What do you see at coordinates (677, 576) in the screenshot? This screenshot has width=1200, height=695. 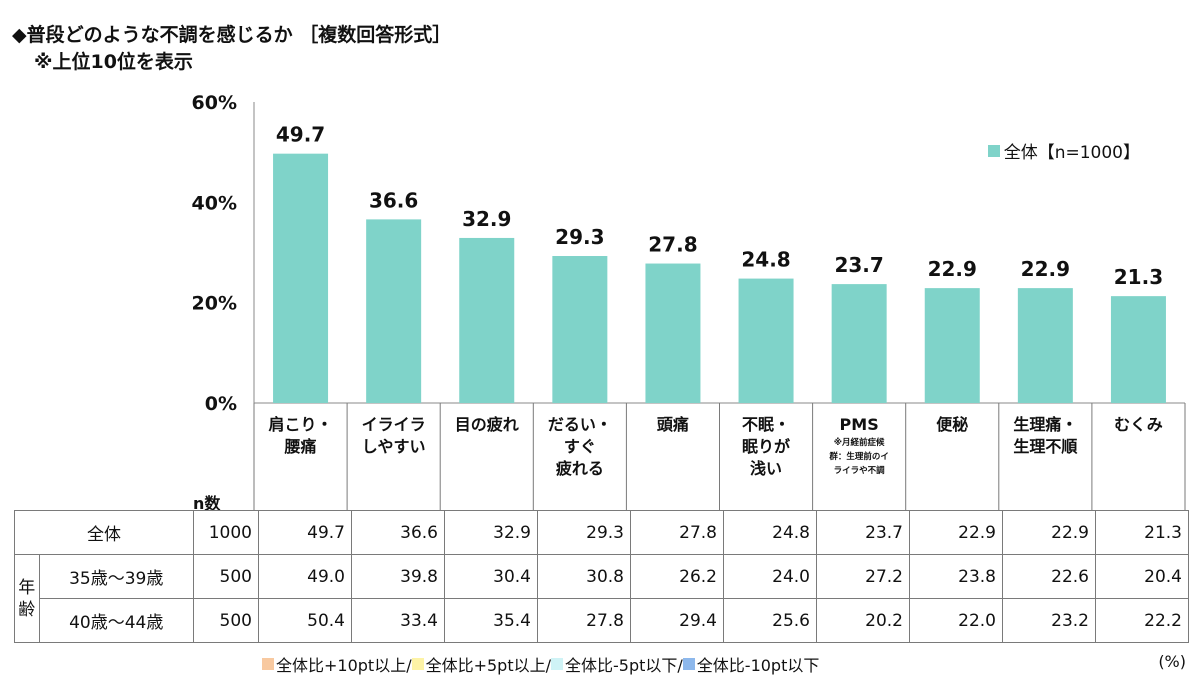 I see `table-cell: 26.2` at bounding box center [677, 576].